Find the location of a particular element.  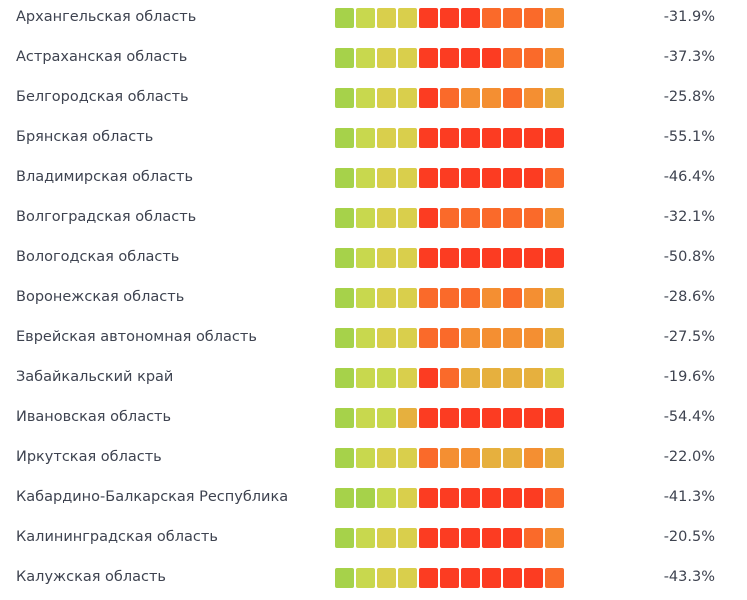

table-row: Иркутская область -22.0% is located at coordinates (373, 460).